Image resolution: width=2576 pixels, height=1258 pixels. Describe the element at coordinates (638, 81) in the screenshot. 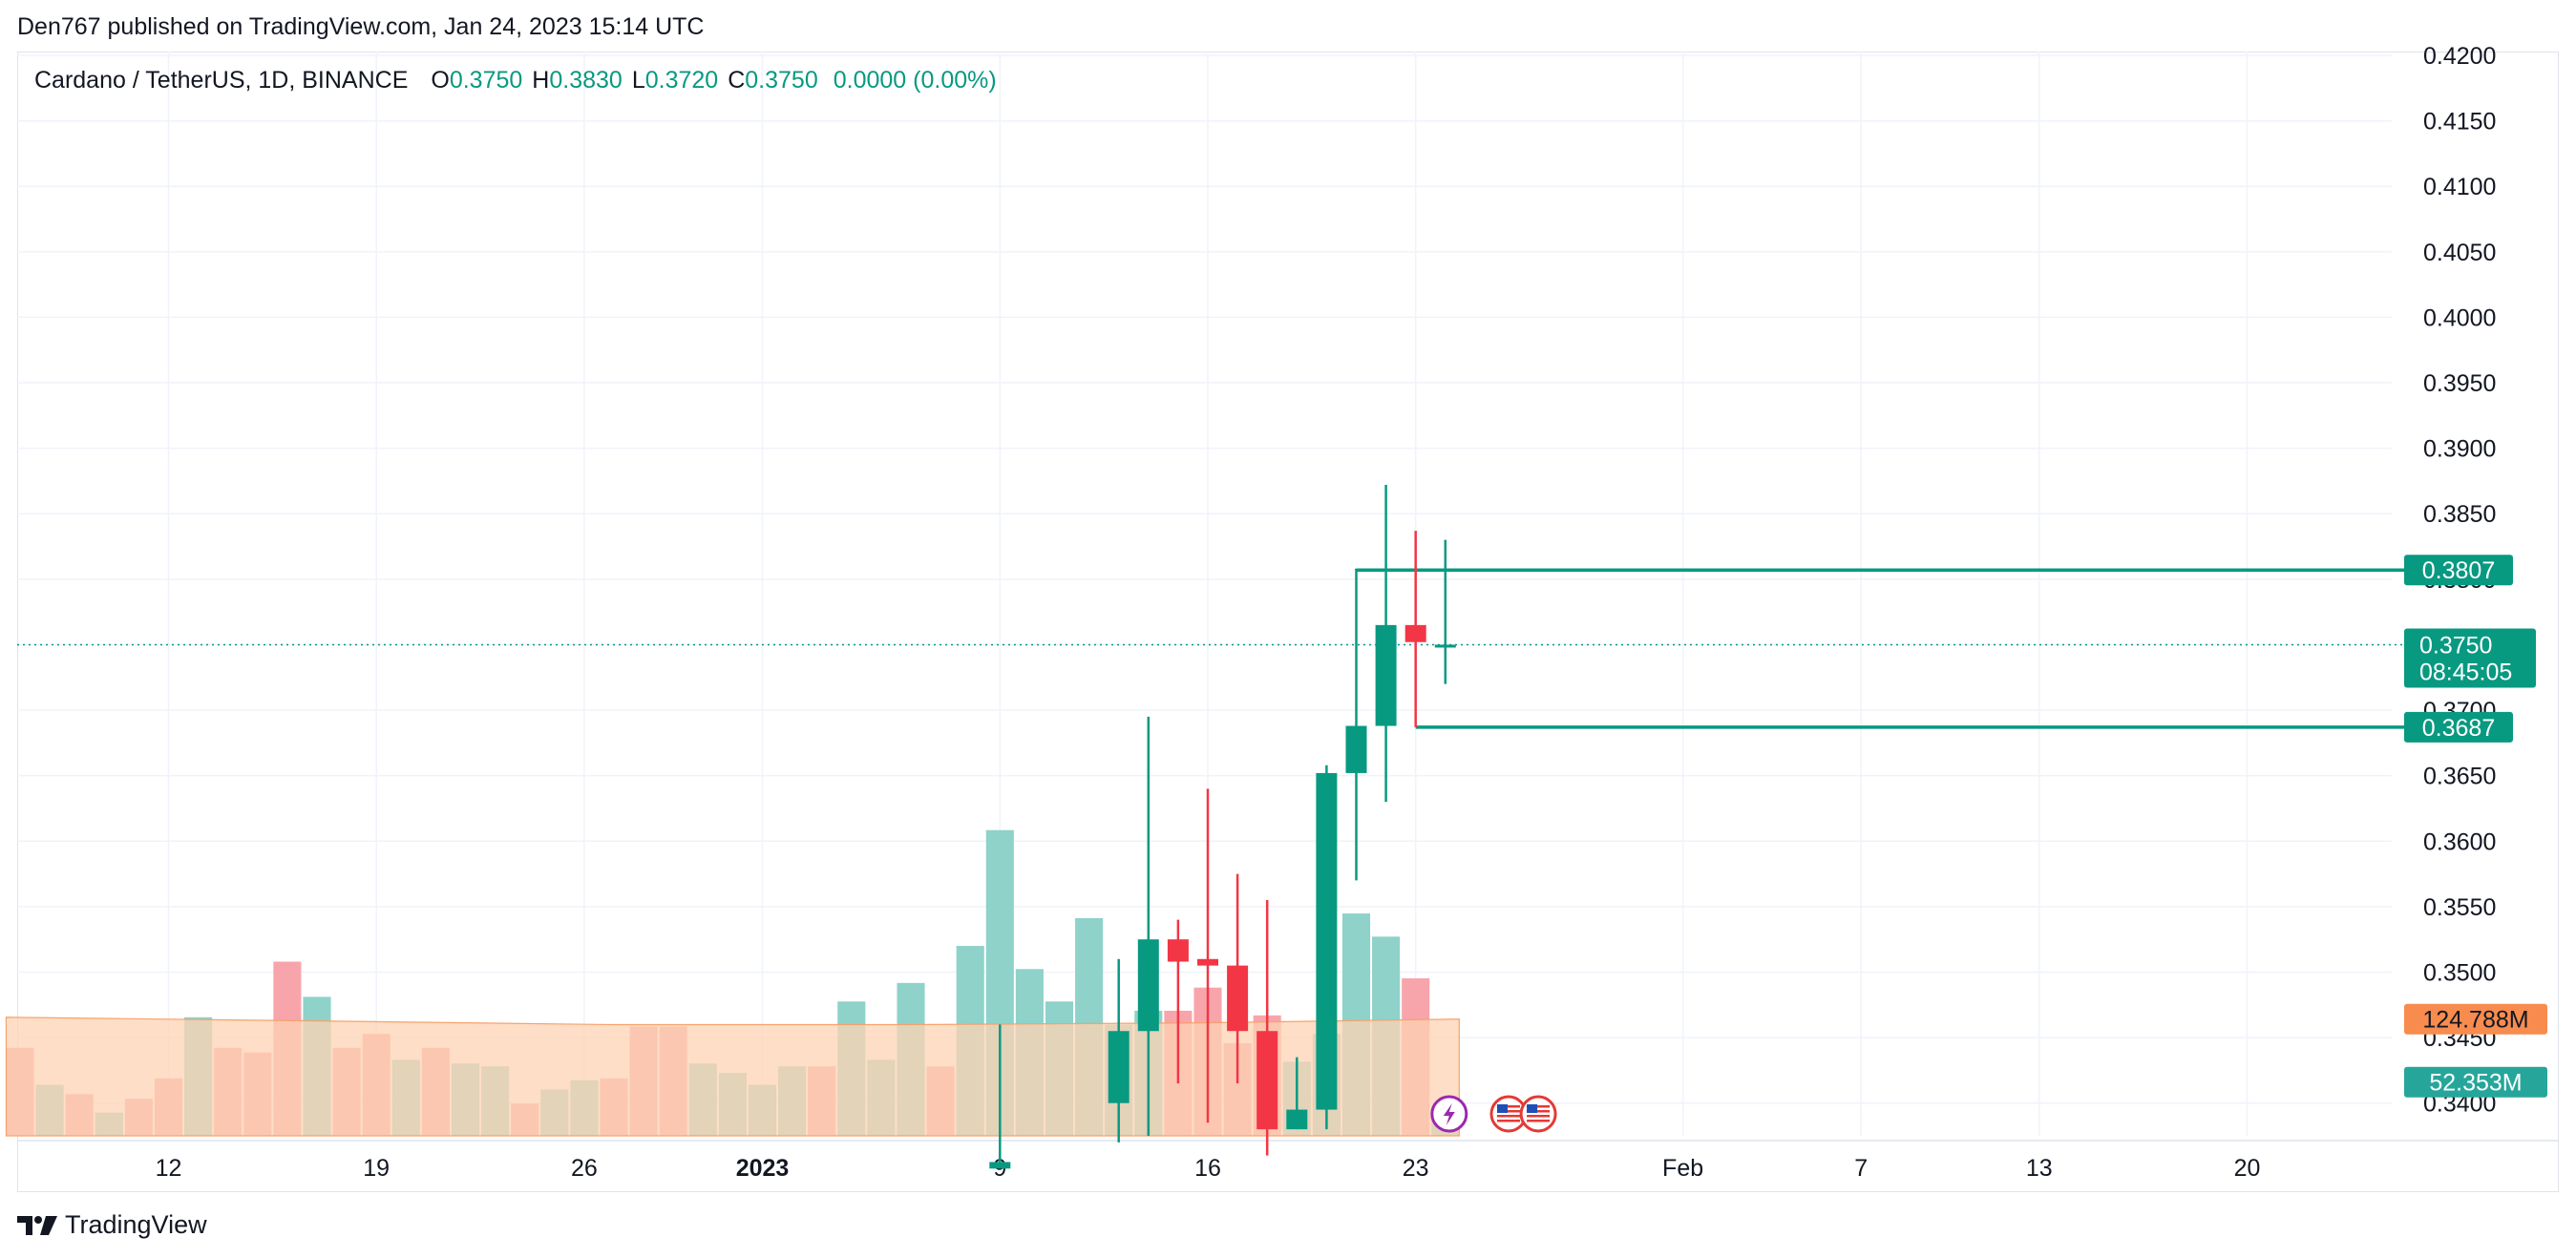

I see `low-label: L` at that location.